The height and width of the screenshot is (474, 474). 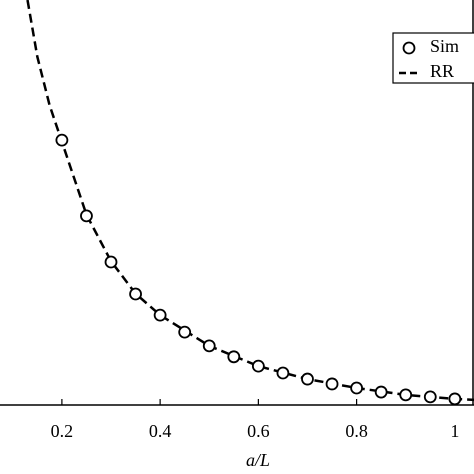 I want to click on x-tick-label: 0.4, so click(x=160, y=431).